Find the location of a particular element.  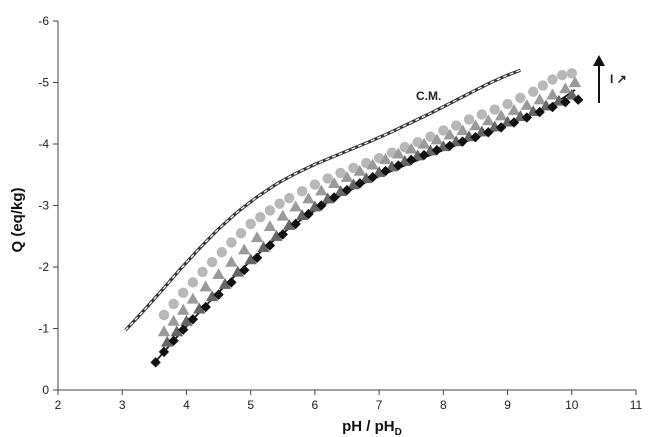

y-tick-label: -3 is located at coordinates (43, 206).